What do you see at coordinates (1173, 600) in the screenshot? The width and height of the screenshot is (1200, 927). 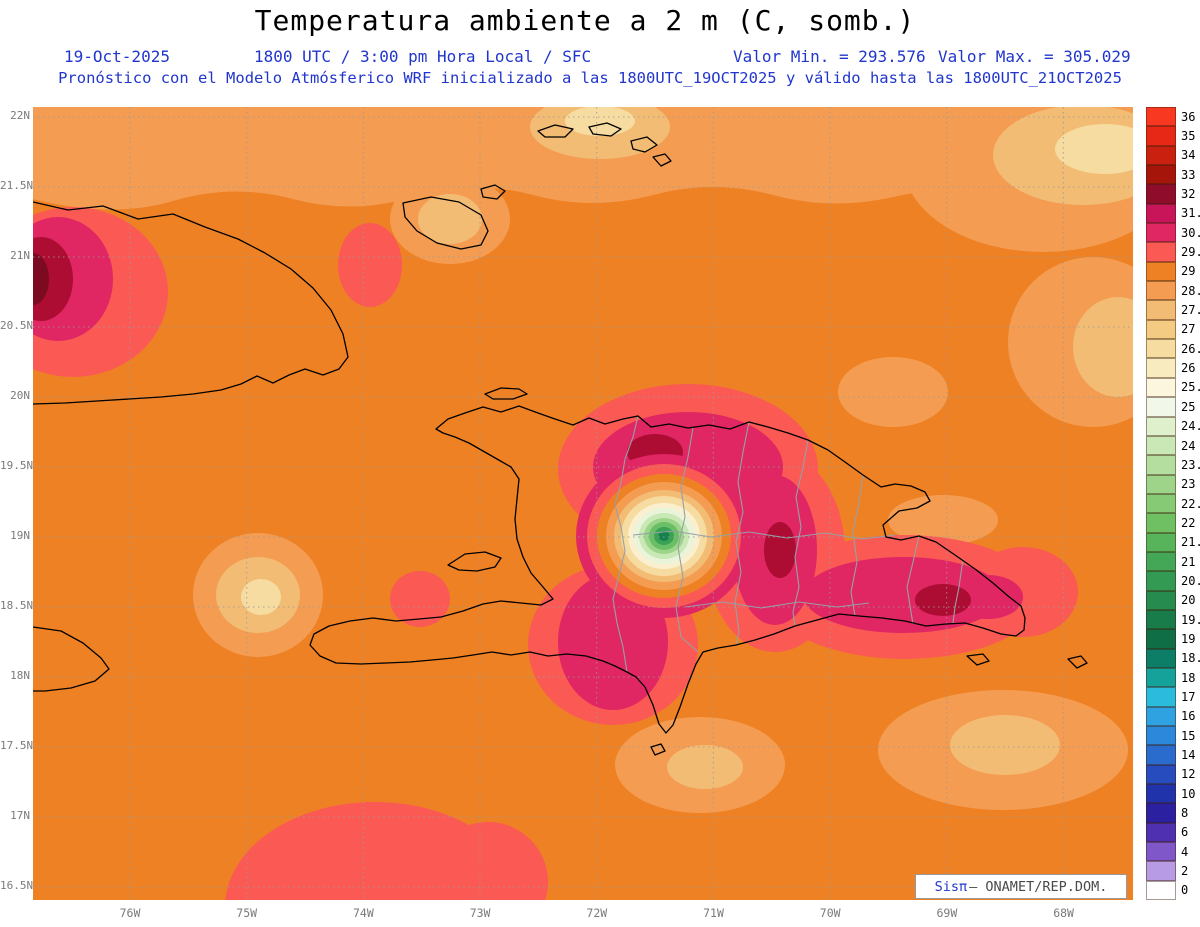 I see `colorbar-entry-20: 20` at bounding box center [1173, 600].